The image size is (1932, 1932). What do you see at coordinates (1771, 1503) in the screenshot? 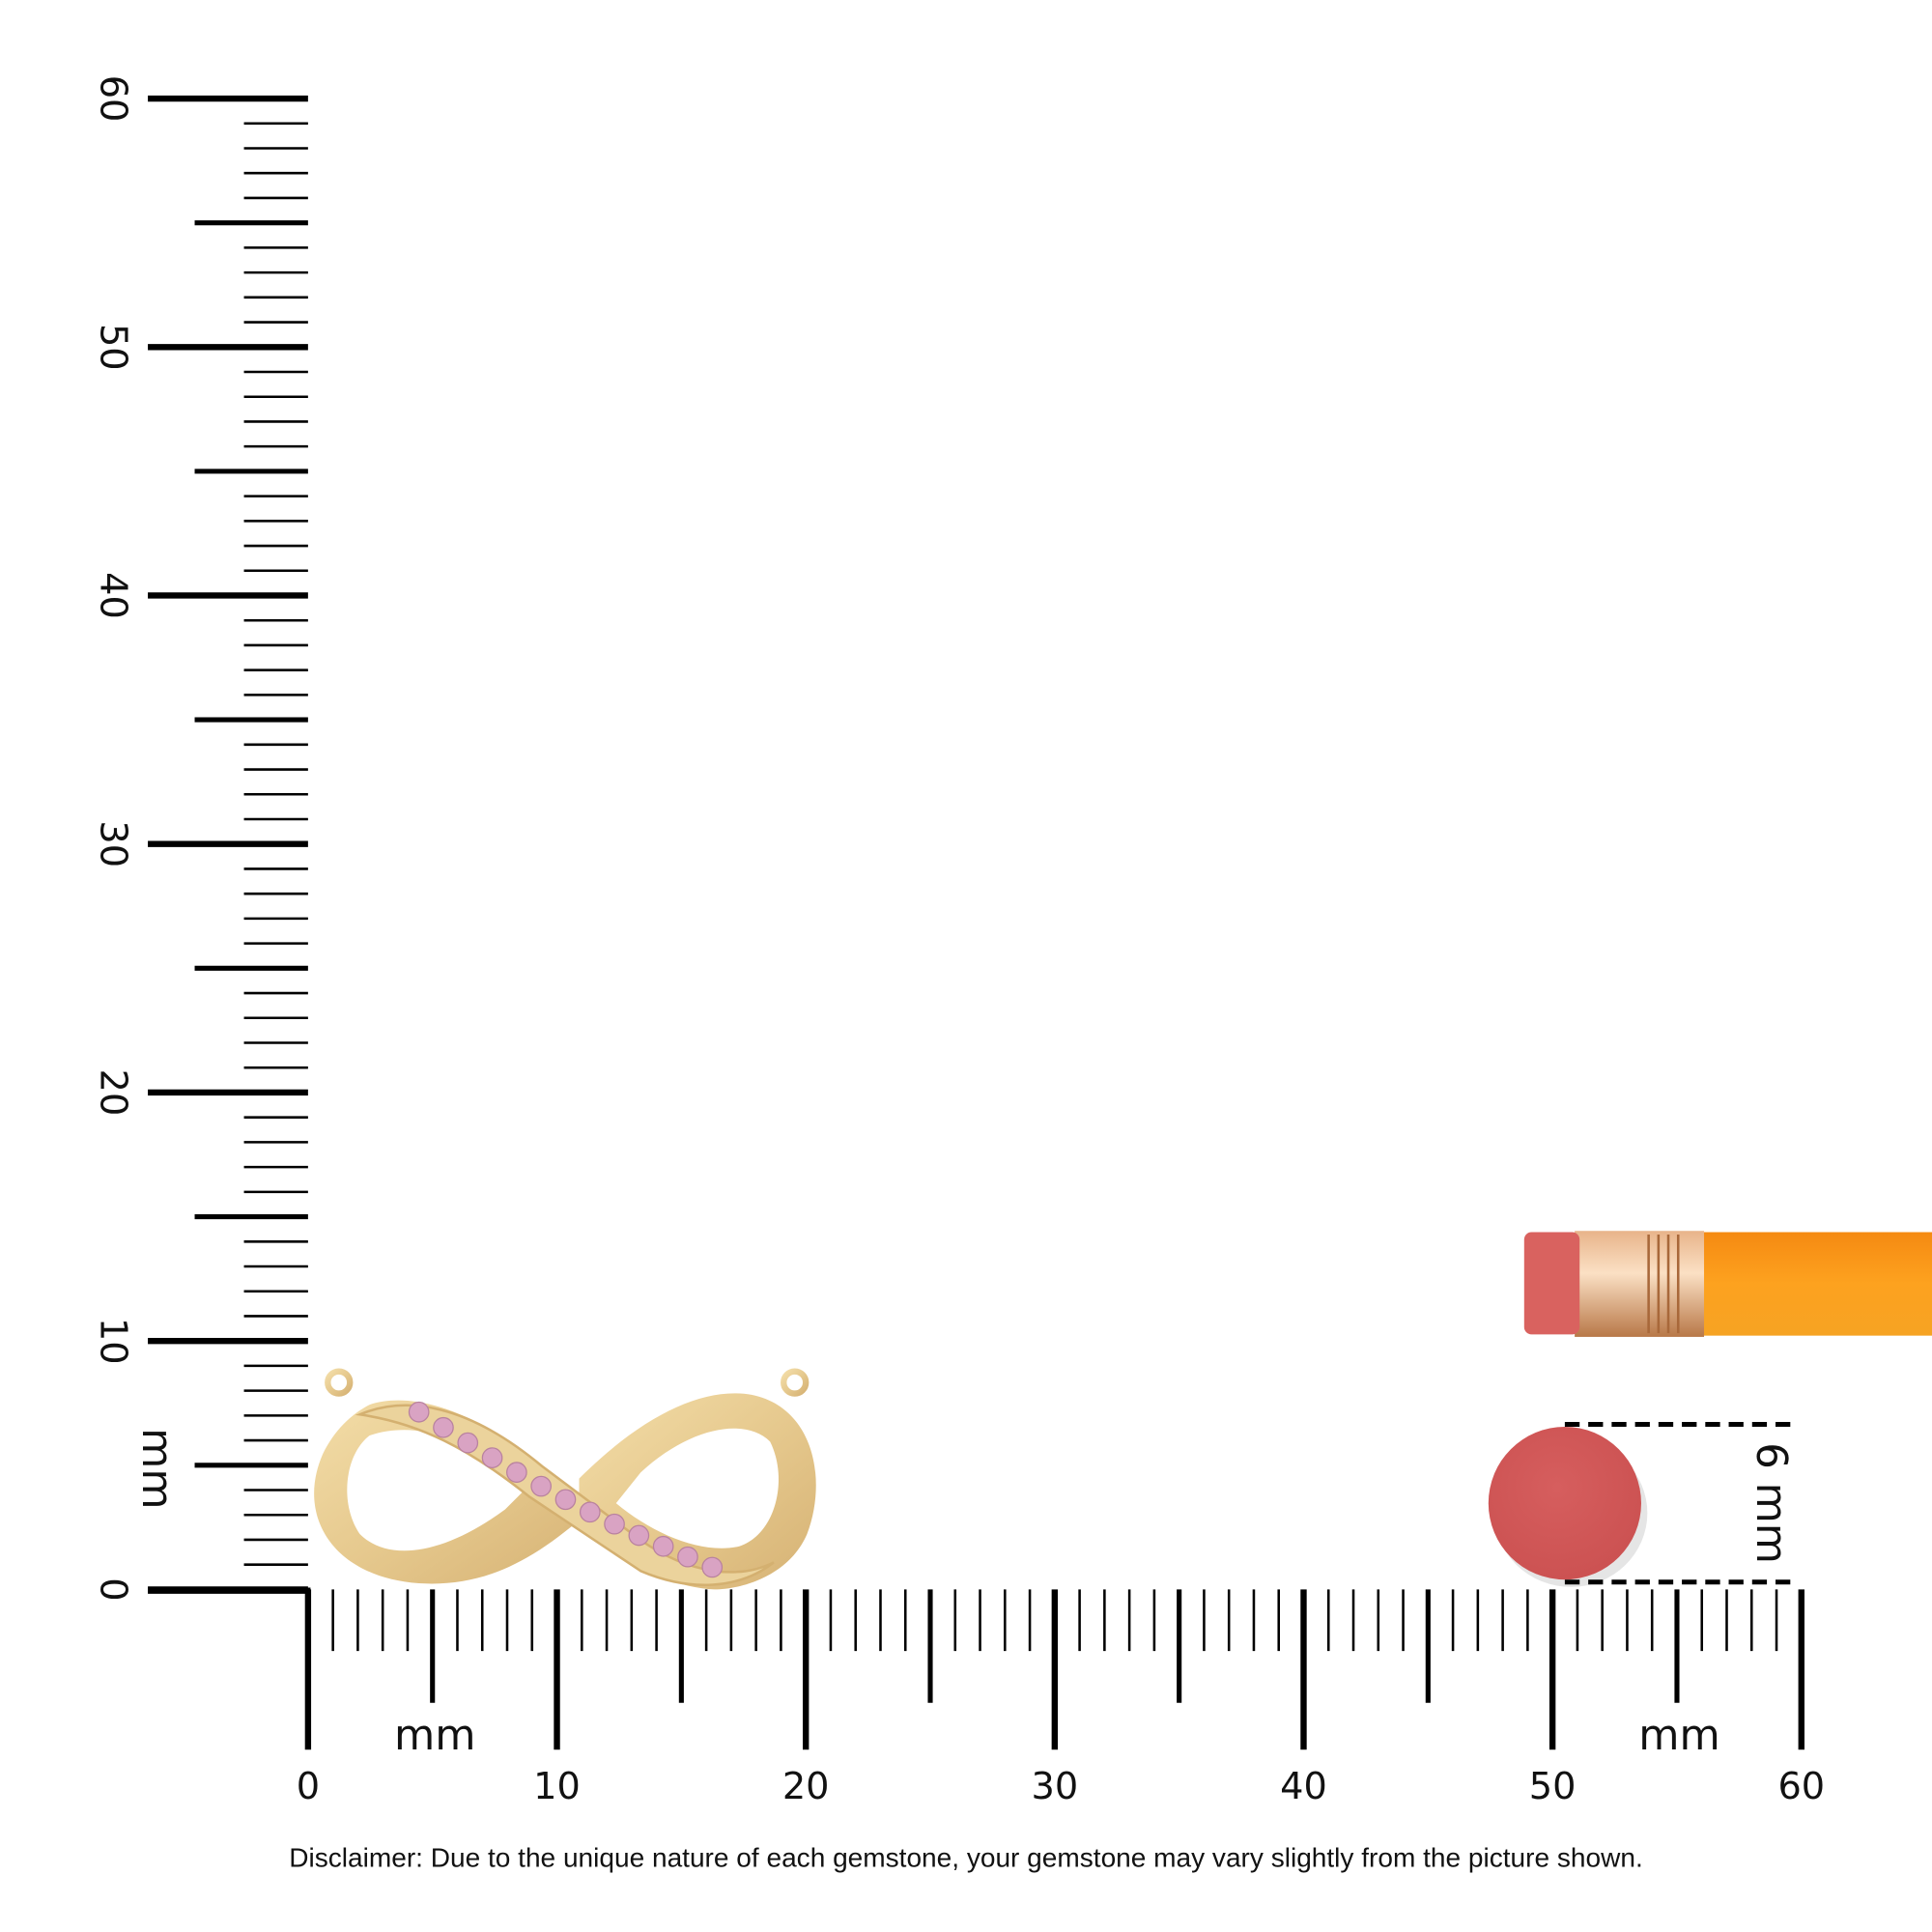
I see `eraser-size-label: 6 mm` at bounding box center [1771, 1503].